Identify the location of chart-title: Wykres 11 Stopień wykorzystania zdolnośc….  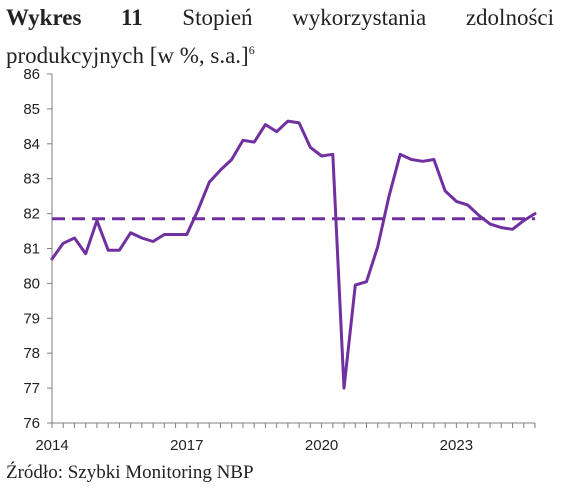
(280, 18).